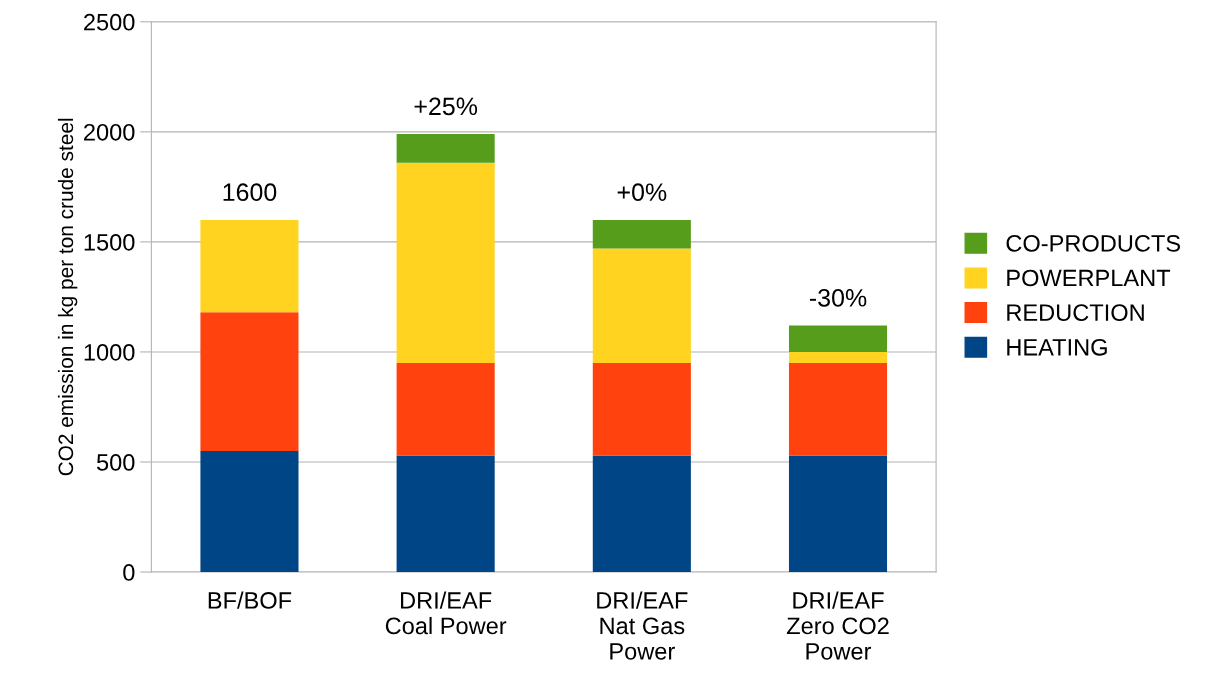 The height and width of the screenshot is (681, 1211). What do you see at coordinates (642, 192) in the screenshot?
I see `annotation: +0%` at bounding box center [642, 192].